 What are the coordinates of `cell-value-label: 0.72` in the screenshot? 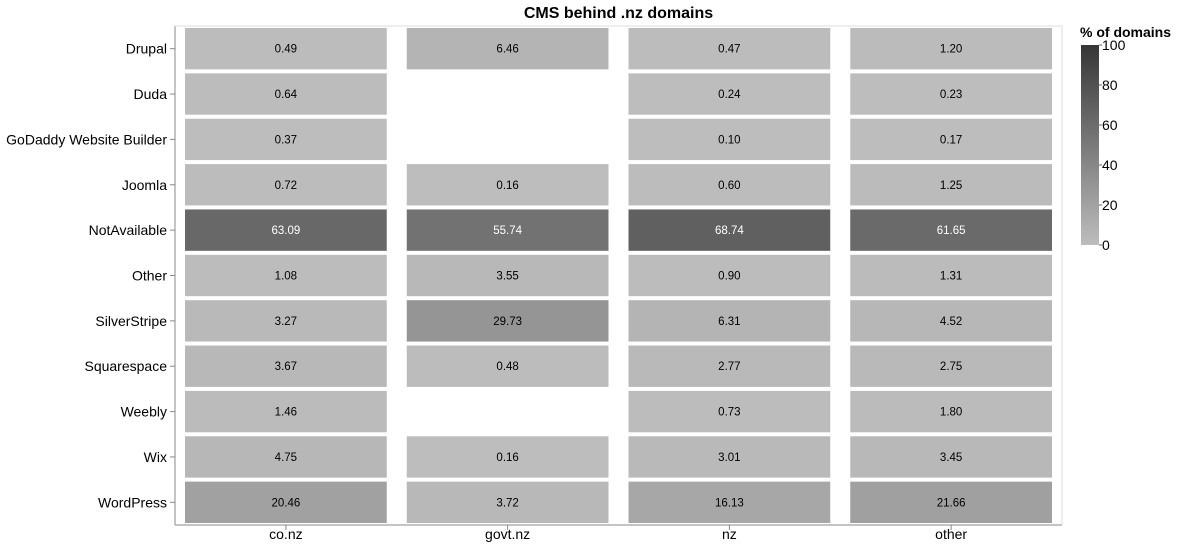 It's located at (286, 186).